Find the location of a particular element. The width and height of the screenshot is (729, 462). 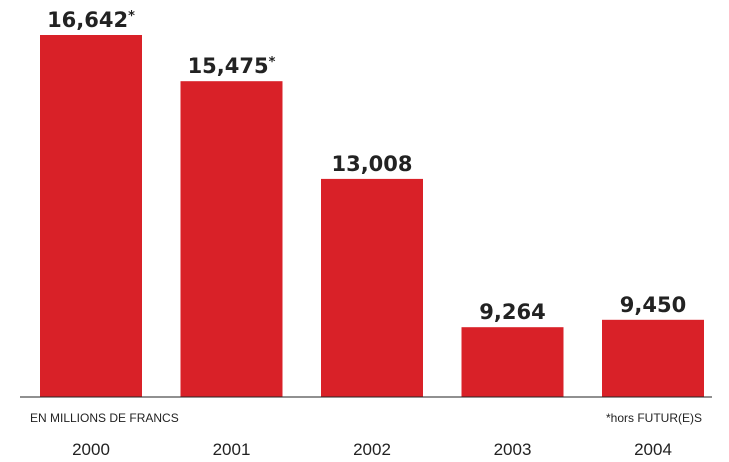

x-tick-2002: 2002 is located at coordinates (372, 449).